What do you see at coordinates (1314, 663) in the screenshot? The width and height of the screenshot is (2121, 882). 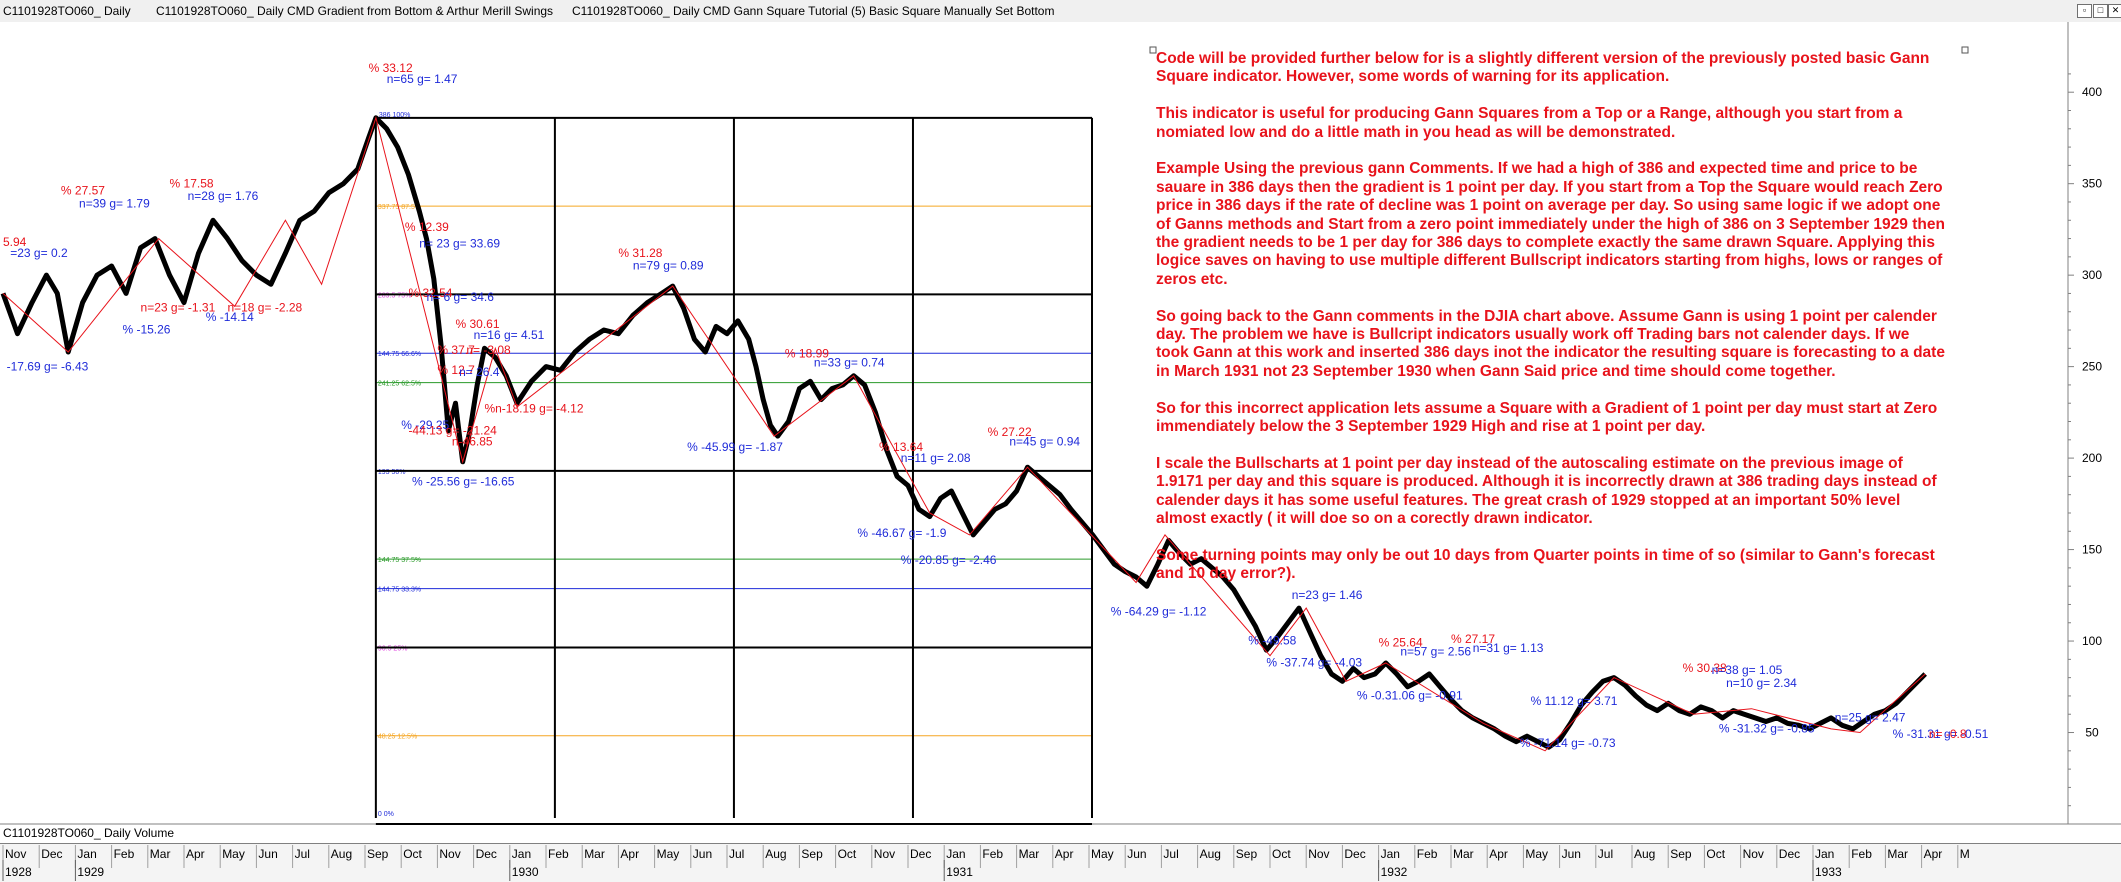 I see `swing-label: % -37.74 g= -4.03` at bounding box center [1314, 663].